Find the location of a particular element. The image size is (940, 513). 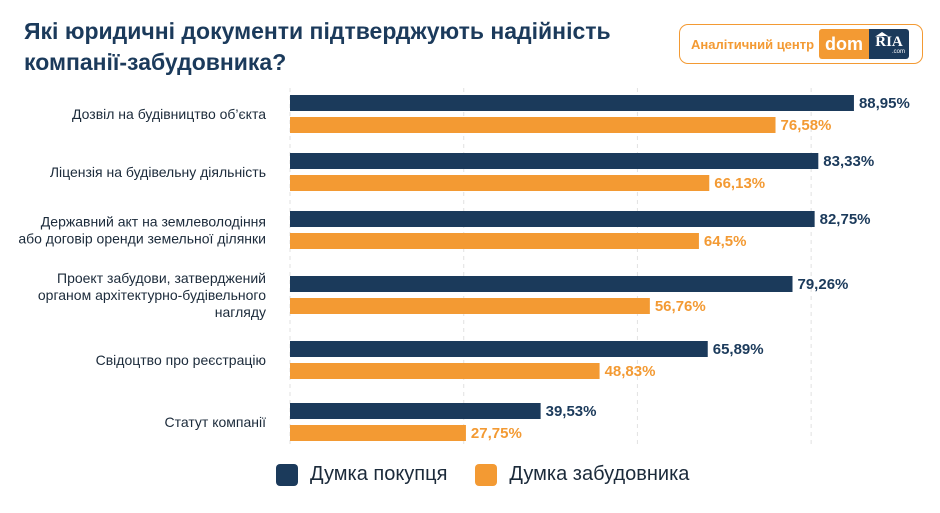

category-label: Дозвіл на будівництво об’єкта is located at coordinates (169, 114).